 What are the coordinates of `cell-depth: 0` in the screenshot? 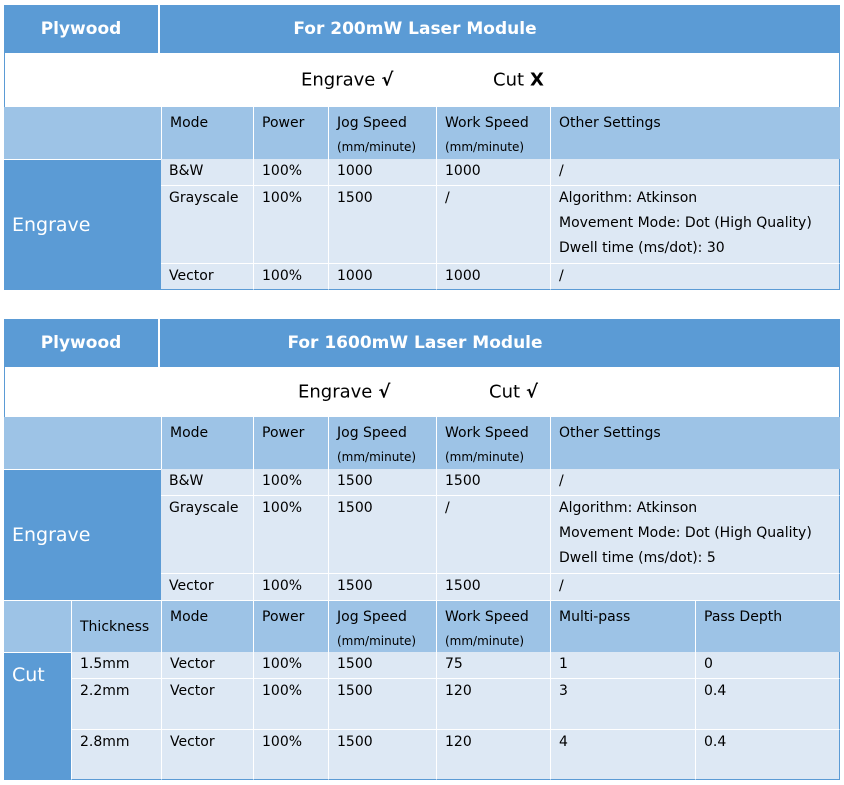 It's located at (767, 665).